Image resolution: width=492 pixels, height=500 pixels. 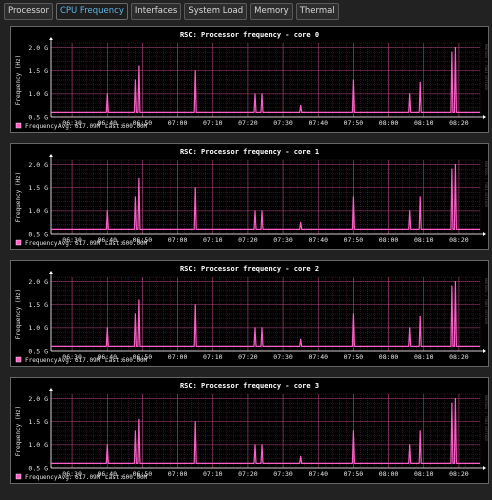 I want to click on y-tick-label: 0.5 G, so click(x=38, y=351).